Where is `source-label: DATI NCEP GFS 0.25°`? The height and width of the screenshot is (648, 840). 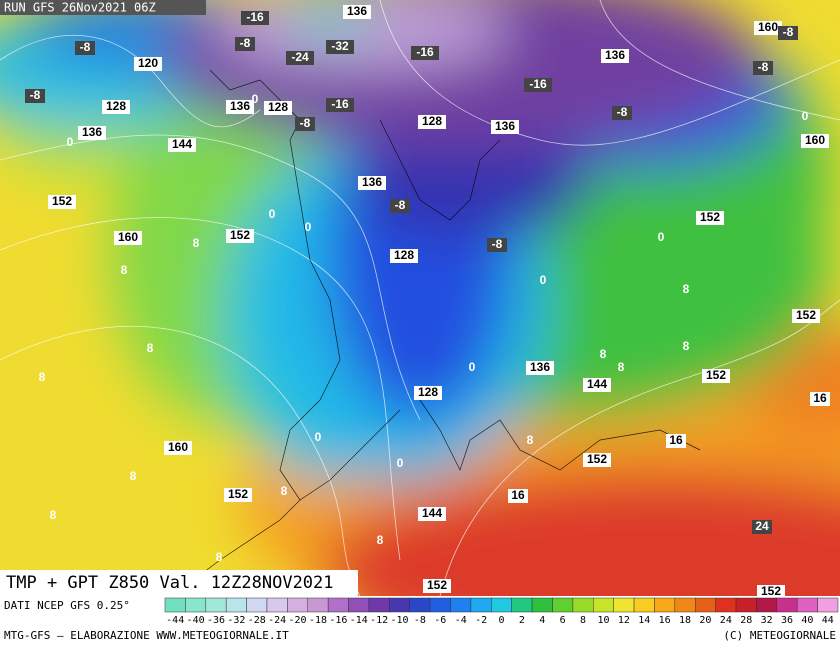
source-label: DATI NCEP GFS 0.25° is located at coordinates (67, 605).